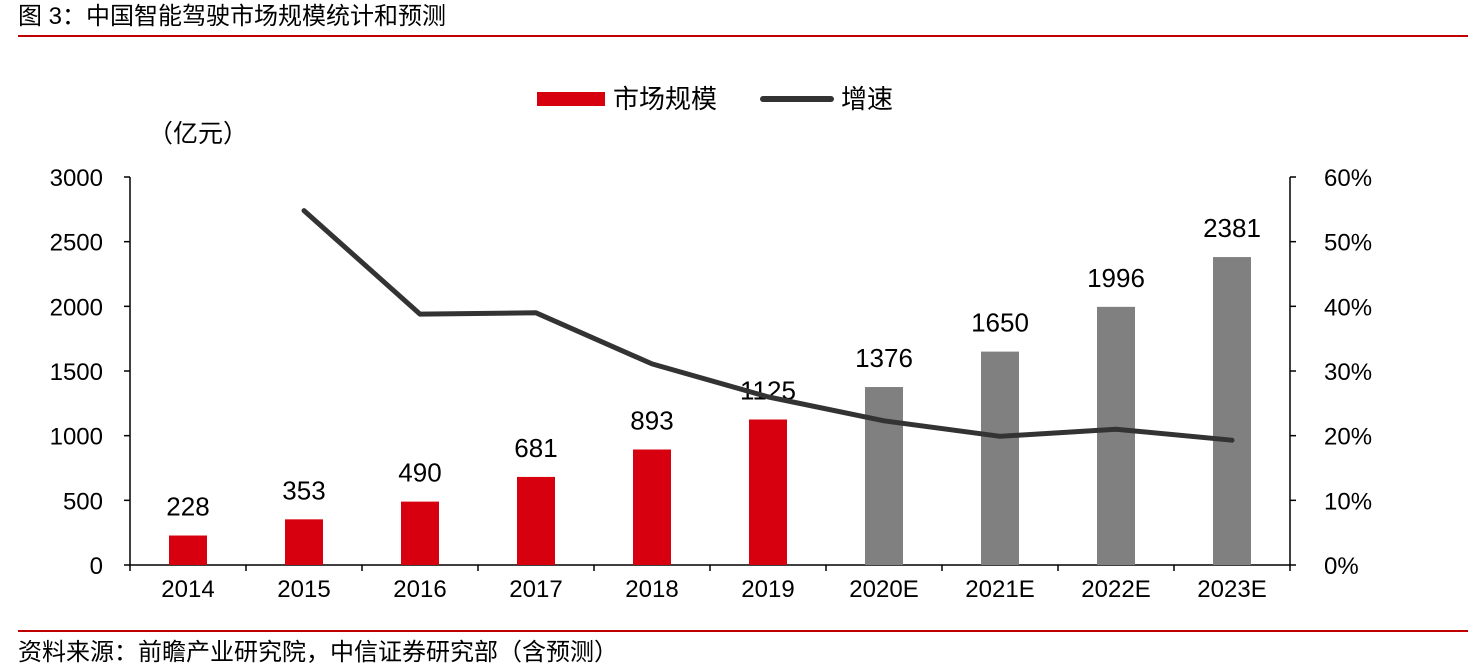 This screenshot has height=672, width=1473. What do you see at coordinates (1348, 307) in the screenshot?
I see `y-right-tick-label: 40%` at bounding box center [1348, 307].